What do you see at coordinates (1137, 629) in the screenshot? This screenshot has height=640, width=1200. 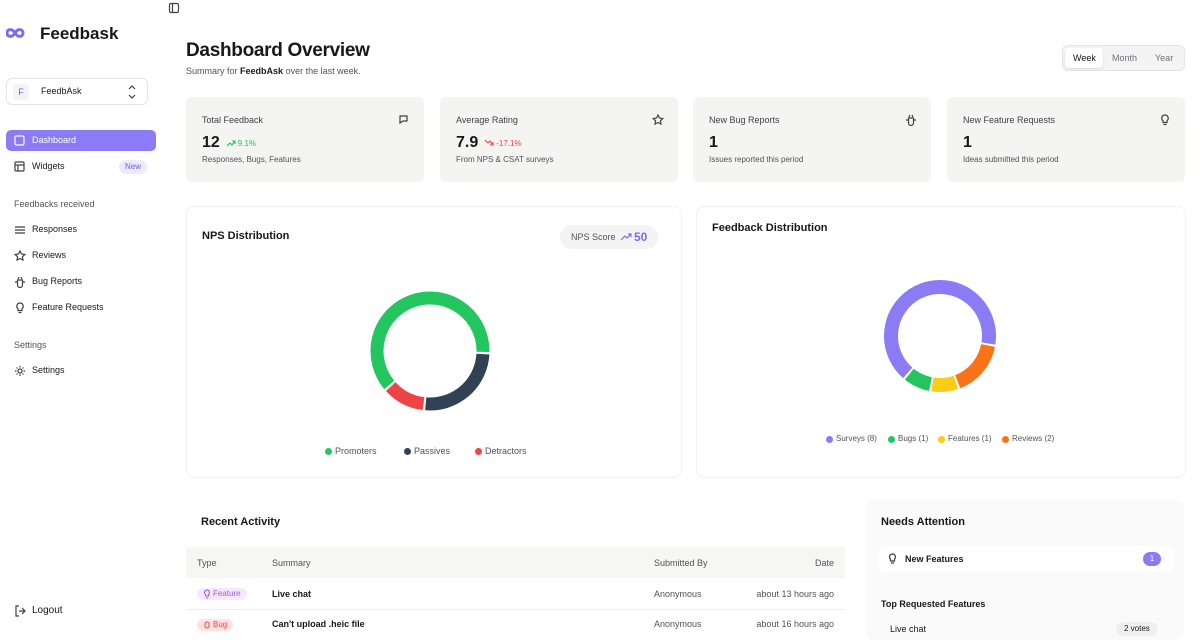 I see `feature-votes: 2 votes` at bounding box center [1137, 629].